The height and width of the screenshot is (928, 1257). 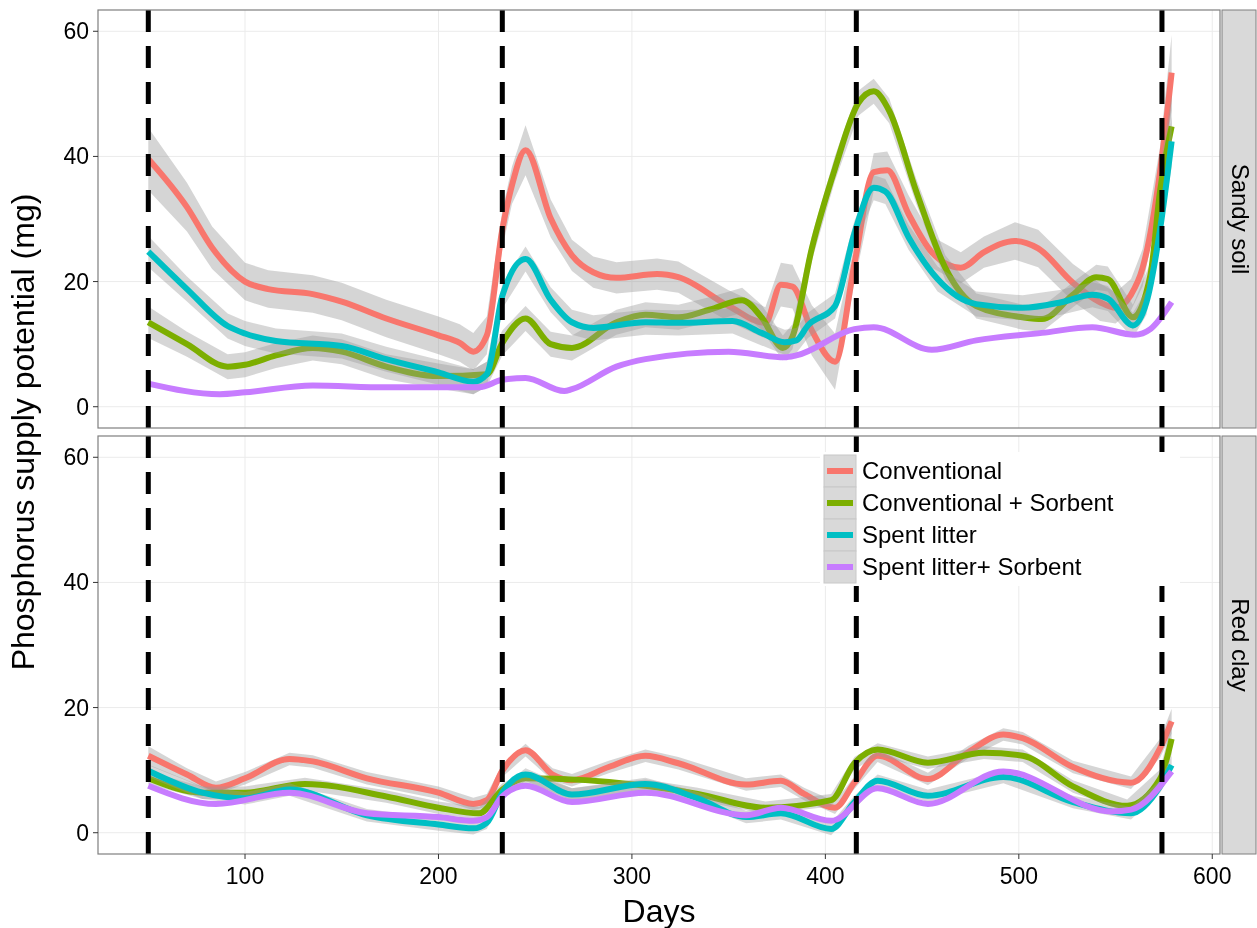 What do you see at coordinates (23, 432) in the screenshot?
I see `y-axis-title: Phosphorus supply potential (mg)` at bounding box center [23, 432].